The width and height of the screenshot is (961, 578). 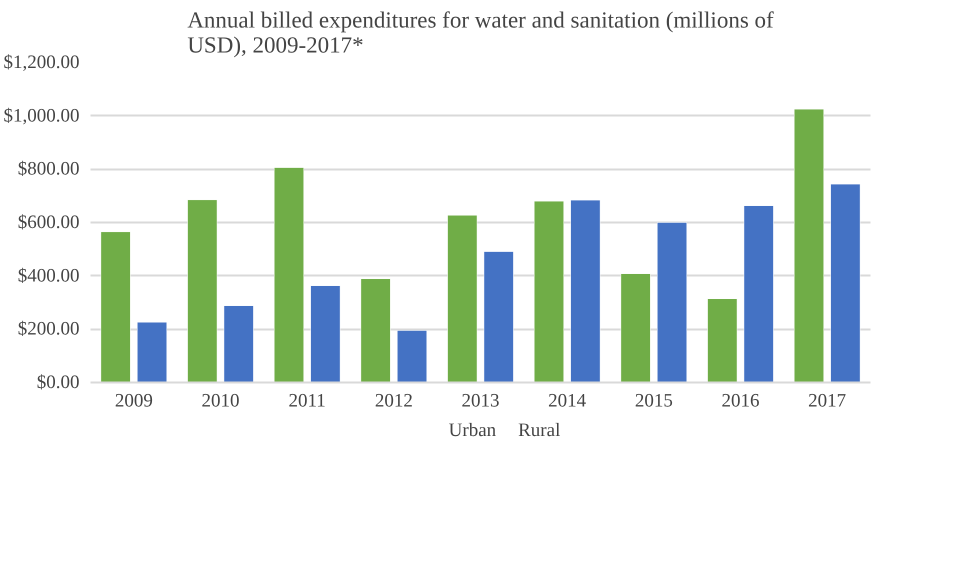 I want to click on y-tick-label: $600.00, so click(x=49, y=222).